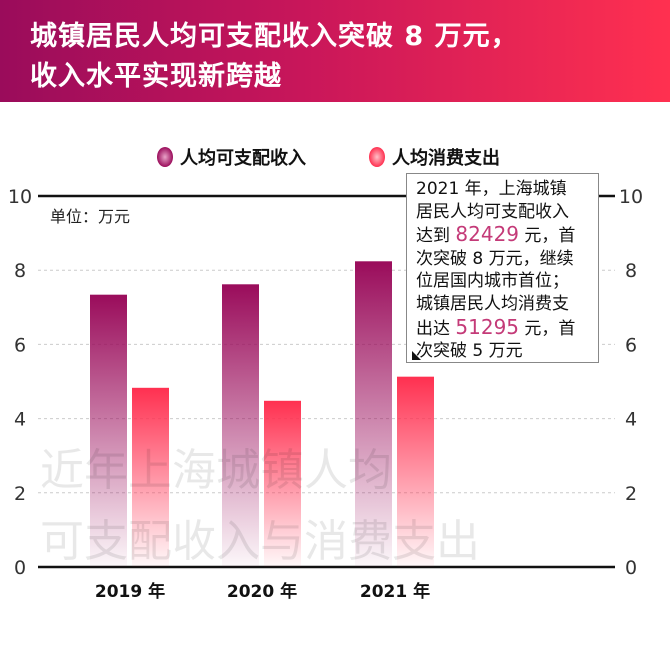  I want to click on x-tick-label: 2019 年, so click(130, 591).